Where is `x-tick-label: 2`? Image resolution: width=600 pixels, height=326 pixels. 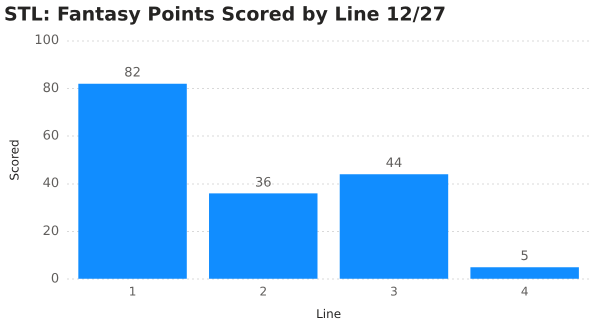
x-tick-label: 2 is located at coordinates (263, 291).